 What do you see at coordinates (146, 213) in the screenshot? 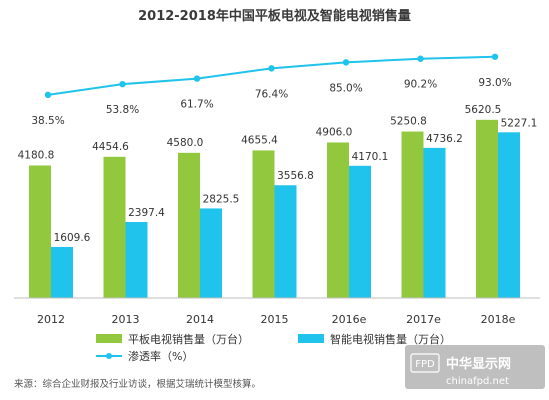
I see `bar-label-smart-2013: 2397.4` at bounding box center [146, 213].